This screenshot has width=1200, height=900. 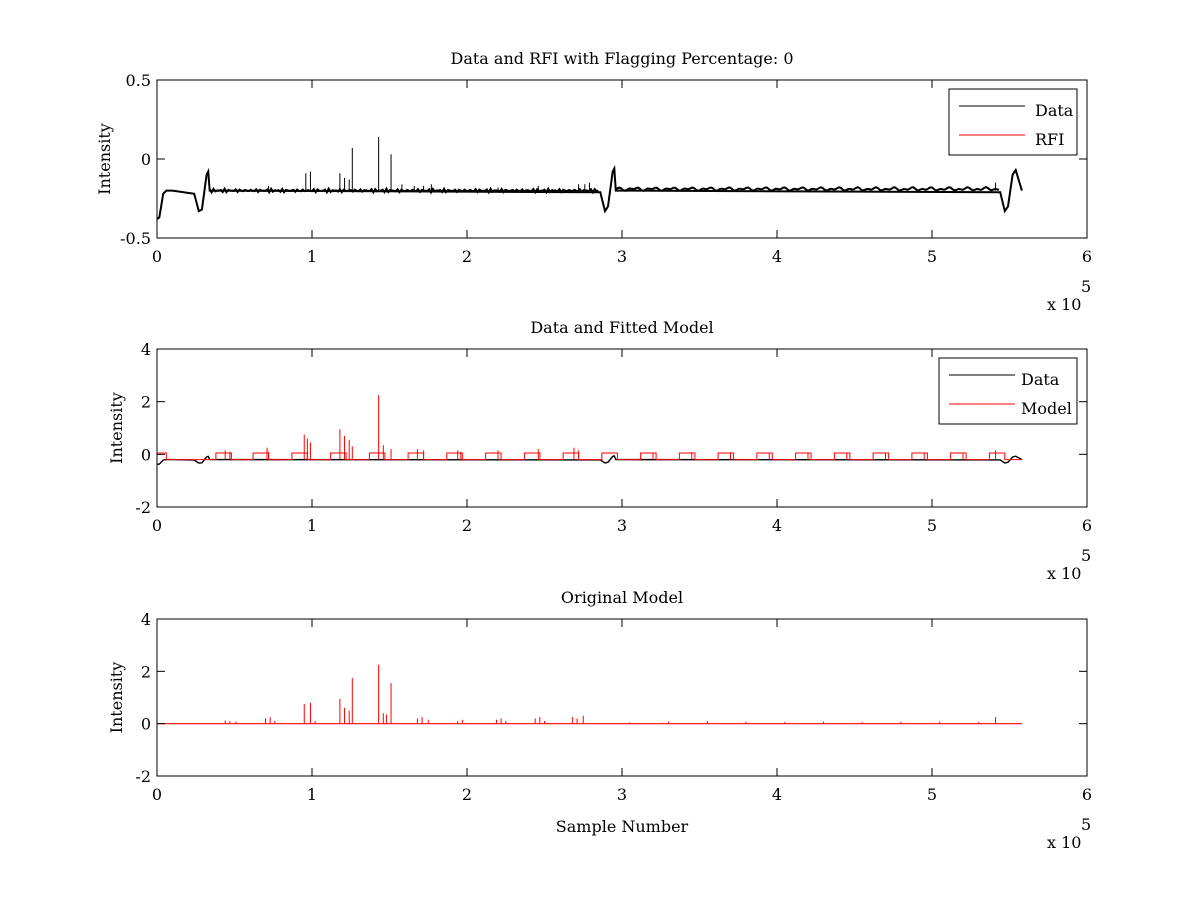 I want to click on legend-label: RFI, so click(x=1049, y=139).